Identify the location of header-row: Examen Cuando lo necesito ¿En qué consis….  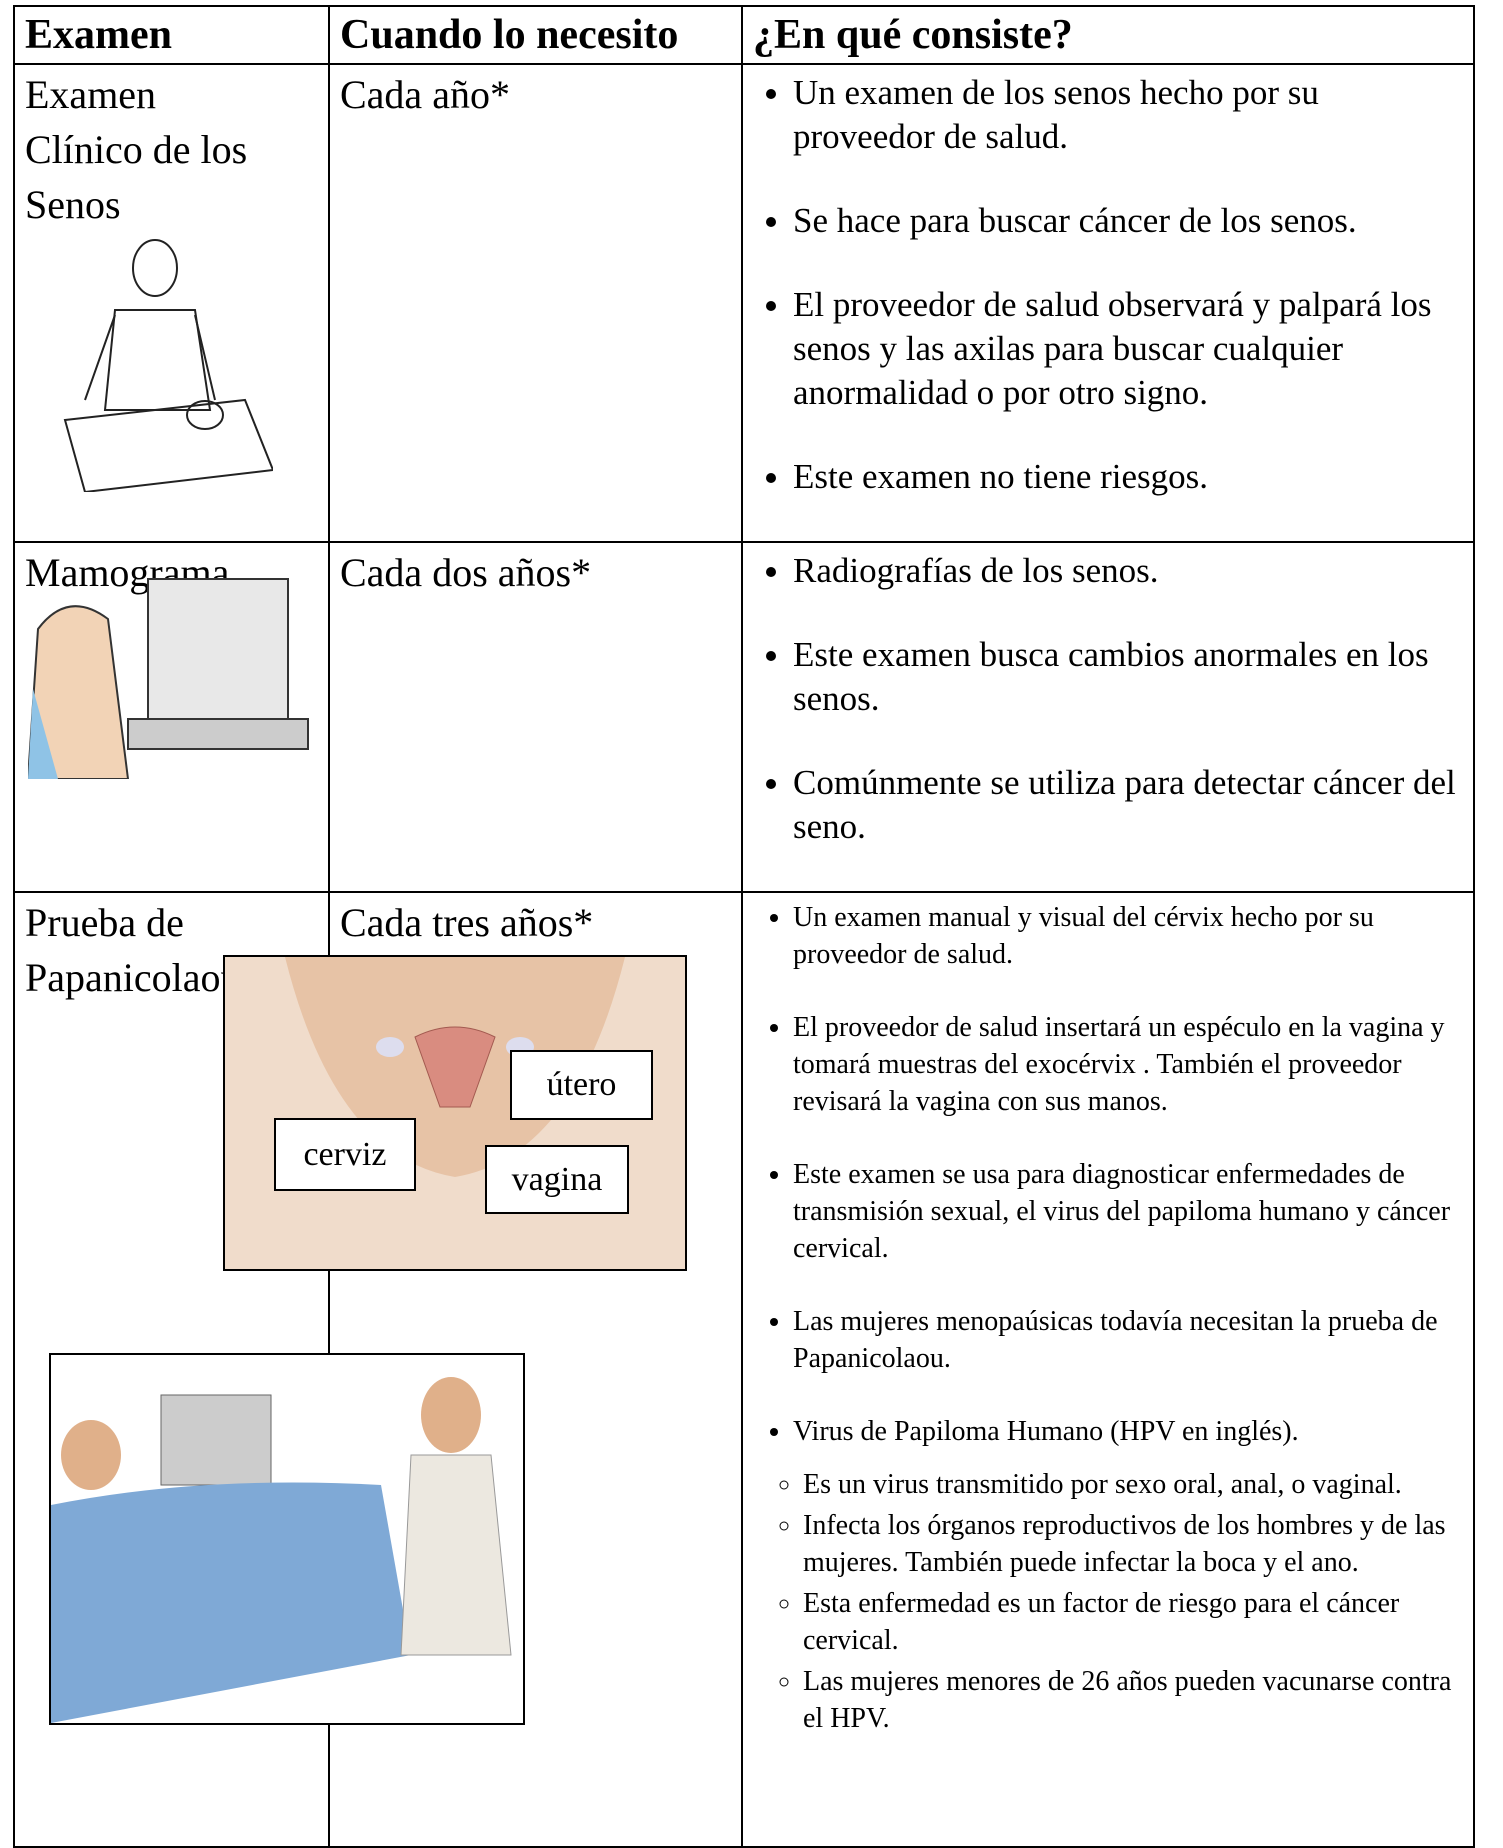
(744, 35).